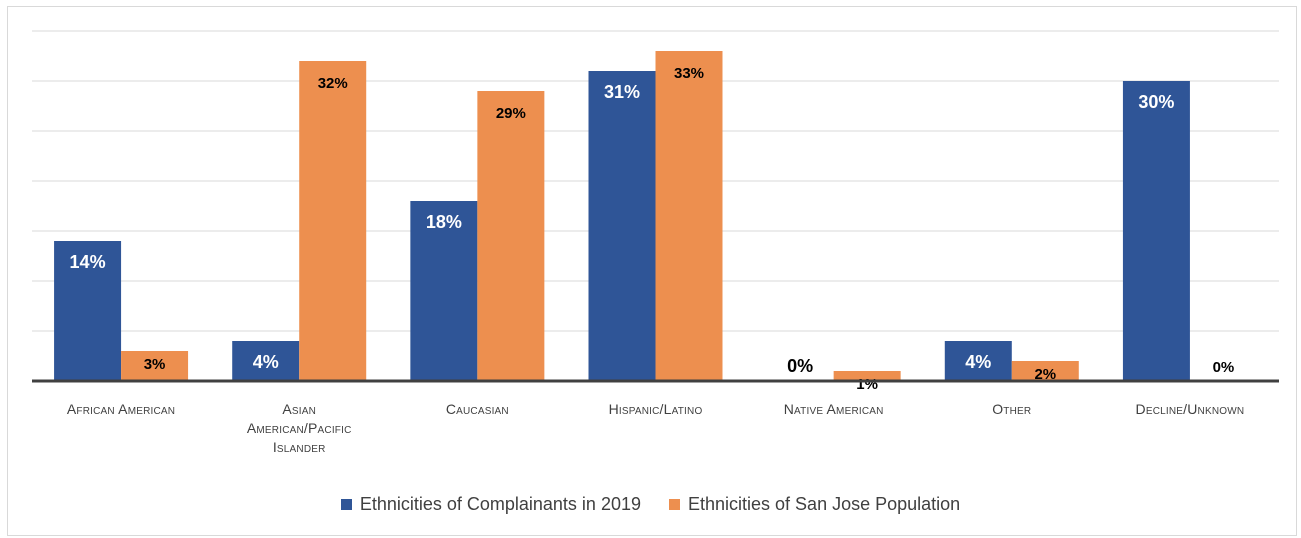  Describe the element at coordinates (346, 504) in the screenshot. I see `legend-swatch-complainants` at that location.